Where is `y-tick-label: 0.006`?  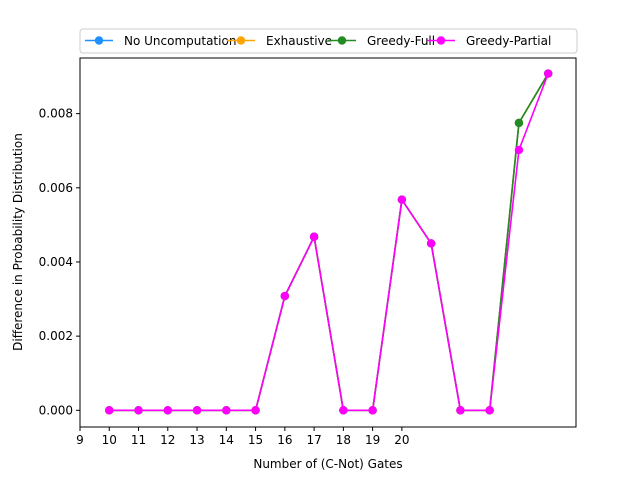
y-tick-label: 0.006 is located at coordinates (56, 188).